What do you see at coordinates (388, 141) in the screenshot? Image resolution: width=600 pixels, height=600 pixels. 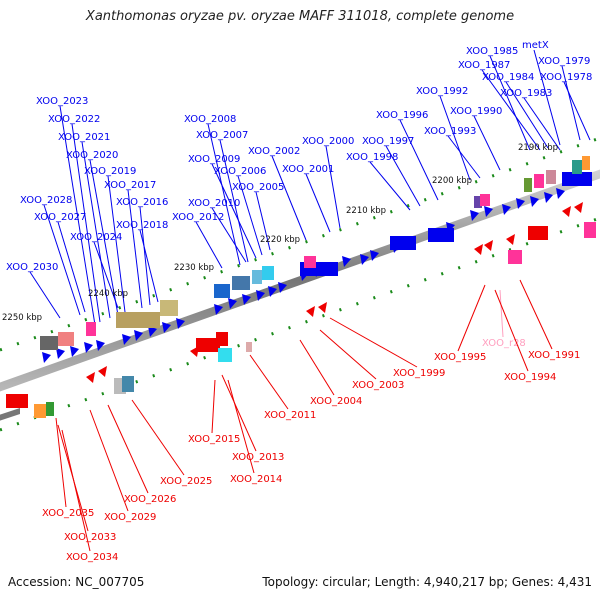 I see `gene-label-xoo_1997: XOO_1997` at bounding box center [388, 141].